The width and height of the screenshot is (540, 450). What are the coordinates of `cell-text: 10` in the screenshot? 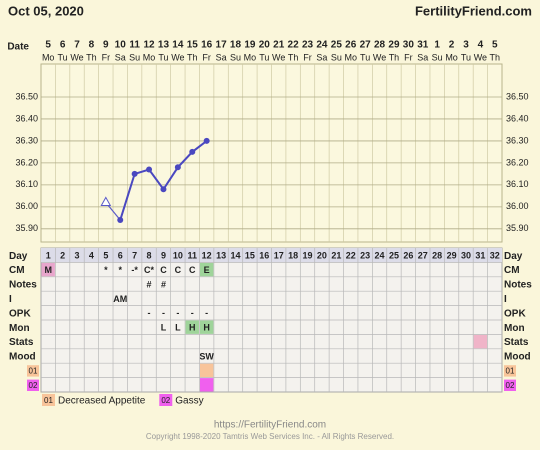 It's located at (178, 256).